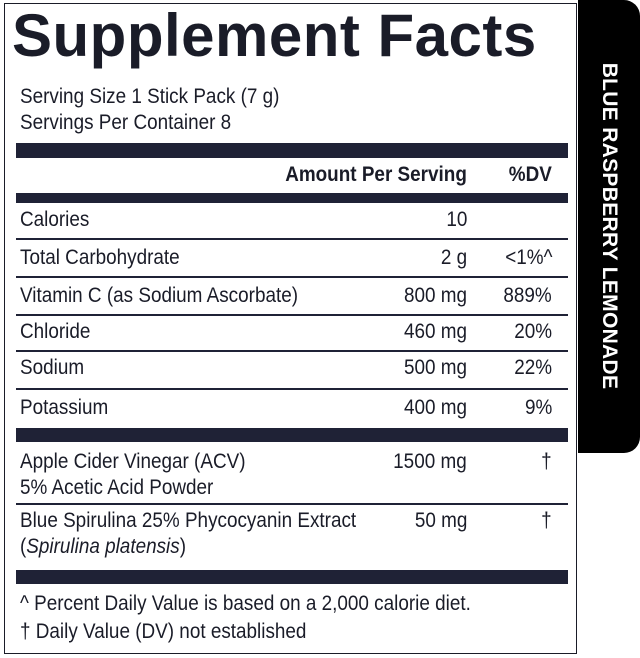 Image resolution: width=640 pixels, height=658 pixels. Describe the element at coordinates (103, 546) in the screenshot. I see `ingredient-name-detail: (Spirulina platensis)` at that location.